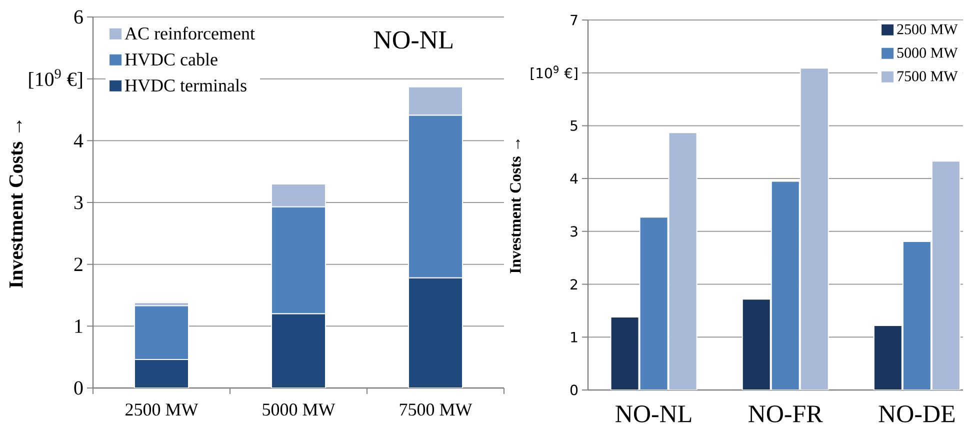 The height and width of the screenshot is (435, 973). I want to click on chart-title: NO-NL, so click(413, 40).